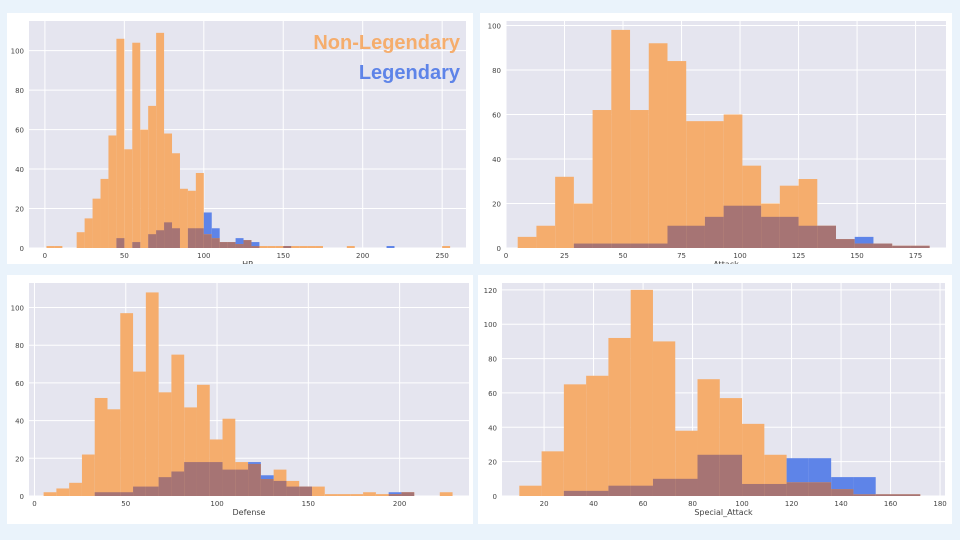 The image size is (960, 540). I want to click on x-tick-label: 160, so click(890, 504).